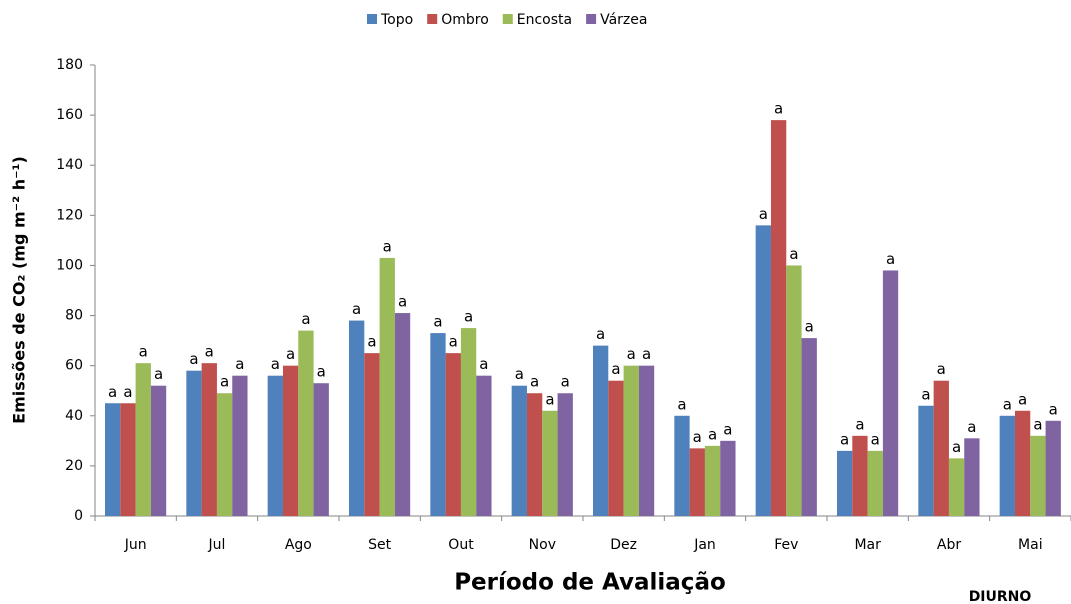 Image resolution: width=1071 pixels, height=604 pixels. Describe the element at coordinates (69, 65) in the screenshot. I see `y-tick-label: 180` at that location.